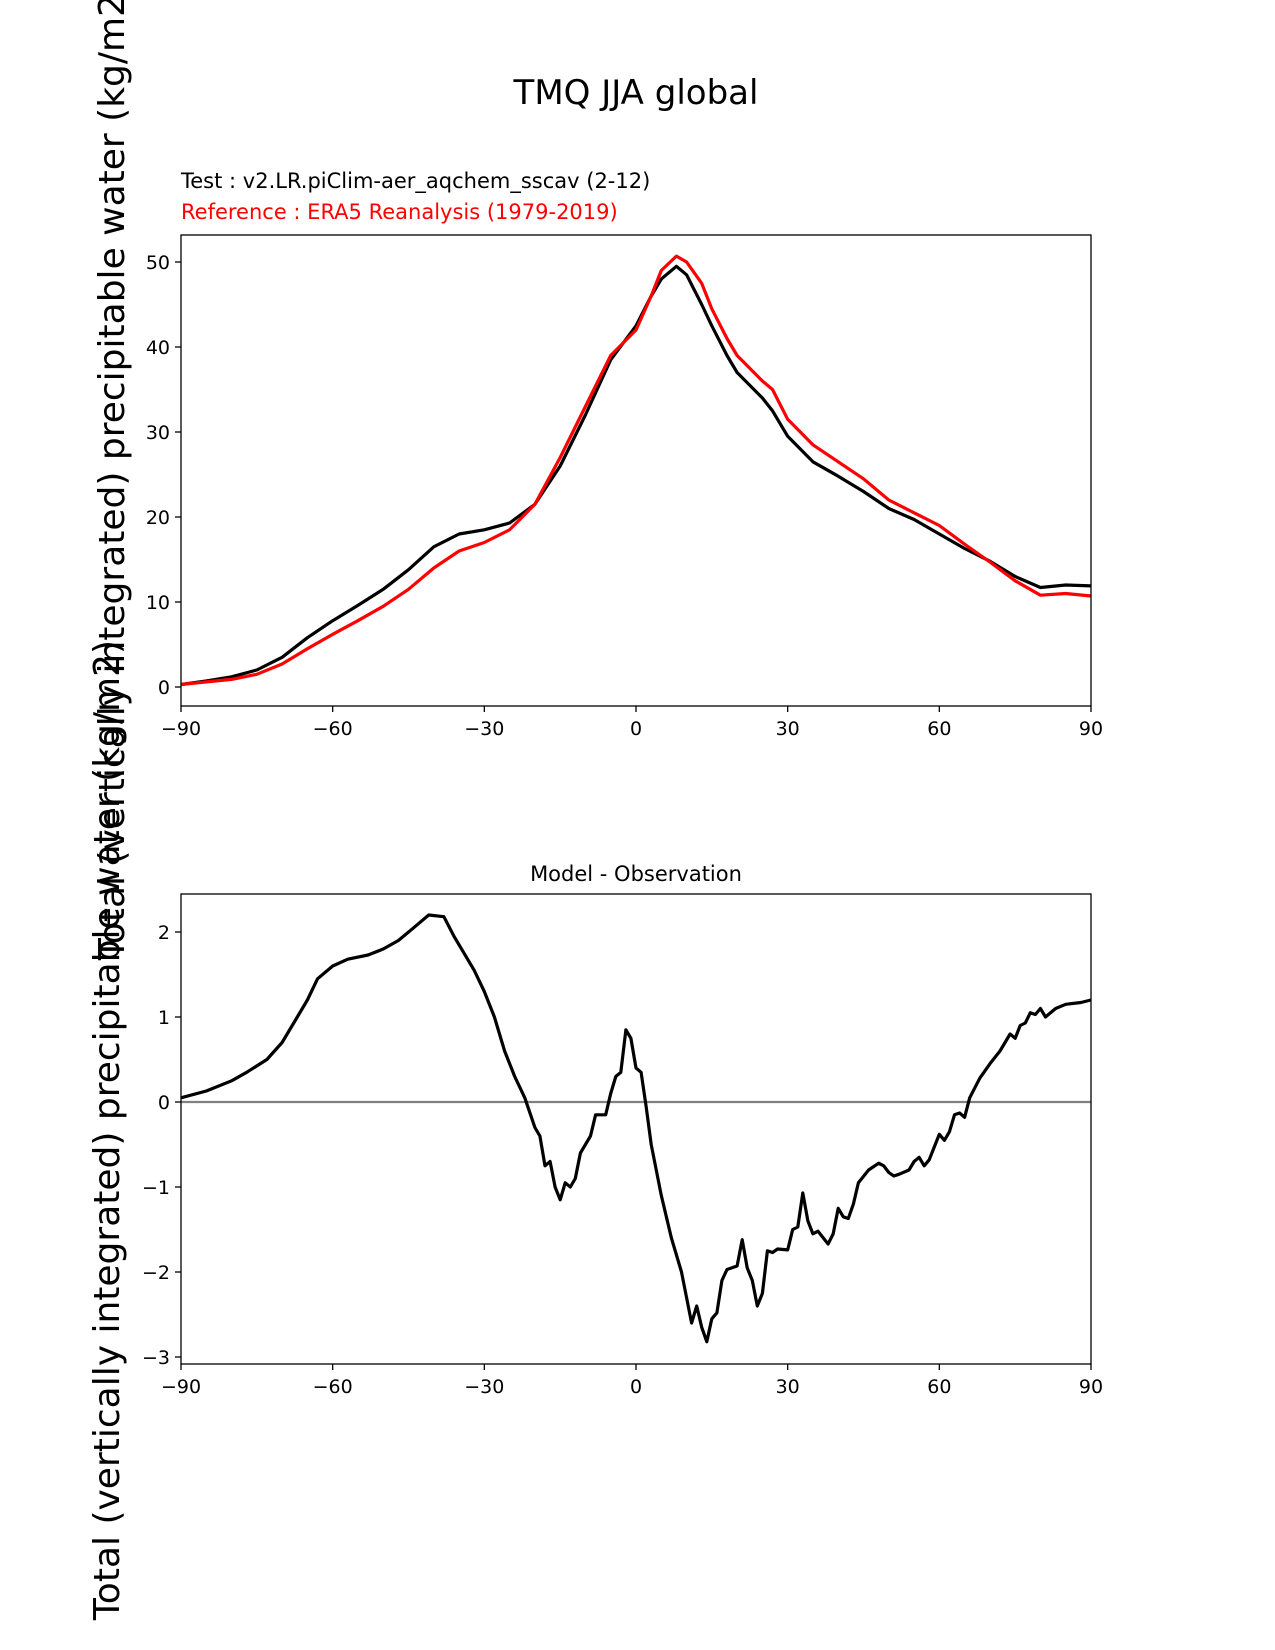 This screenshot has height=1650, width=1275. Describe the element at coordinates (636, 874) in the screenshot. I see `bottom-panel-title: Model - Observation` at that location.